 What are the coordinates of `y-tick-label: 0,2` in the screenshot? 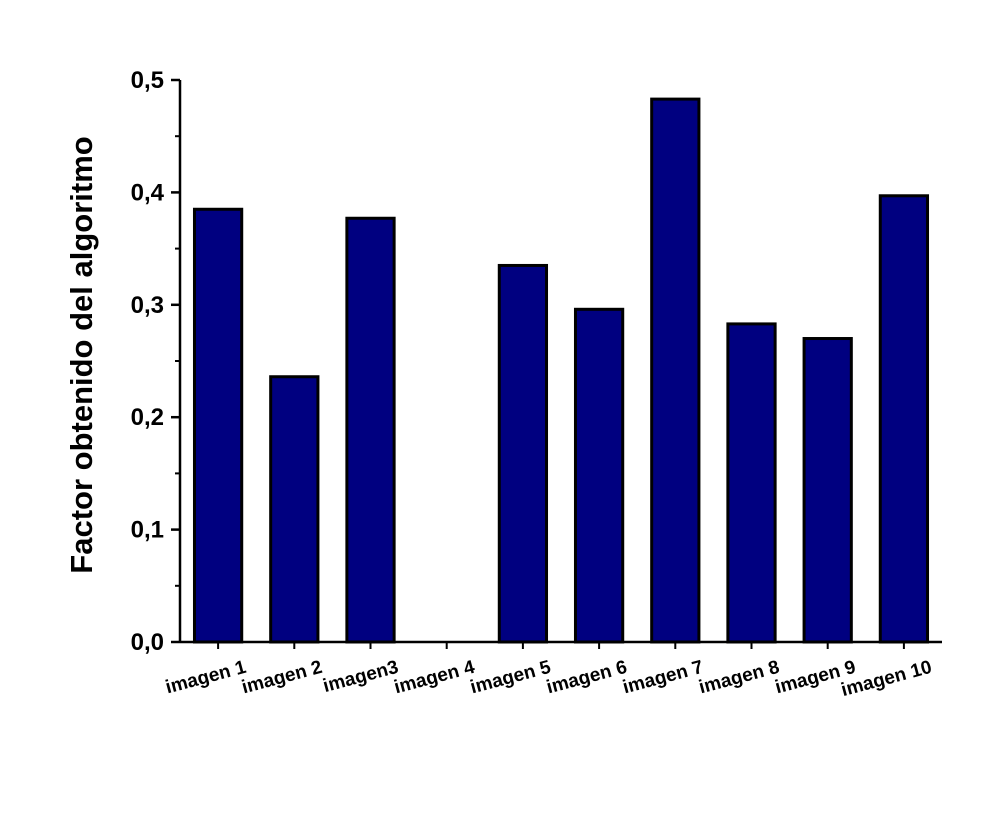 It's located at (147, 417).